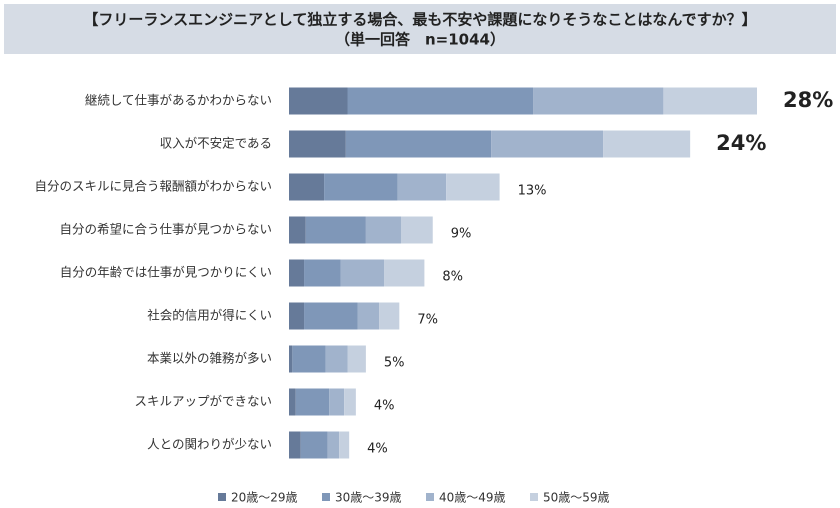 Image resolution: width=840 pixels, height=508 pixels. I want to click on total-label: 24%, so click(741, 143).